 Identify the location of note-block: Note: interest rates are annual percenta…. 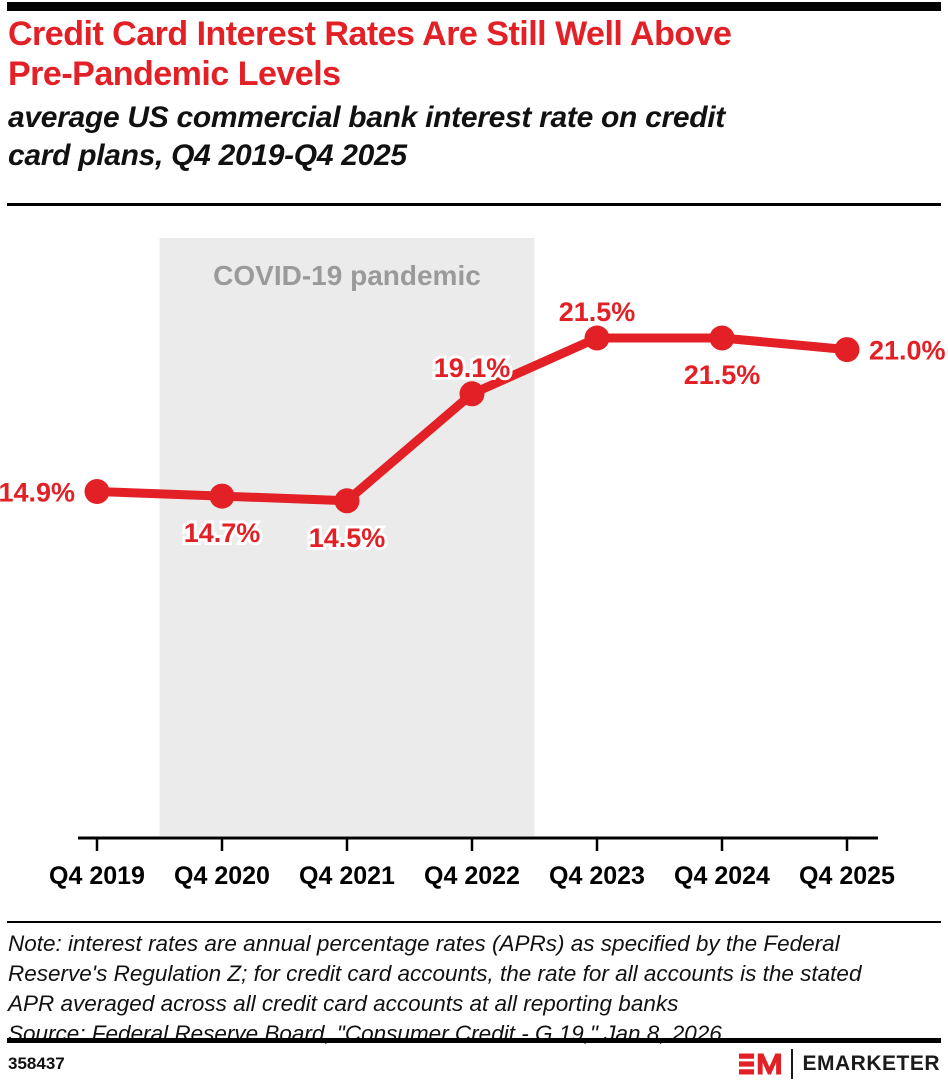
(475, 989).